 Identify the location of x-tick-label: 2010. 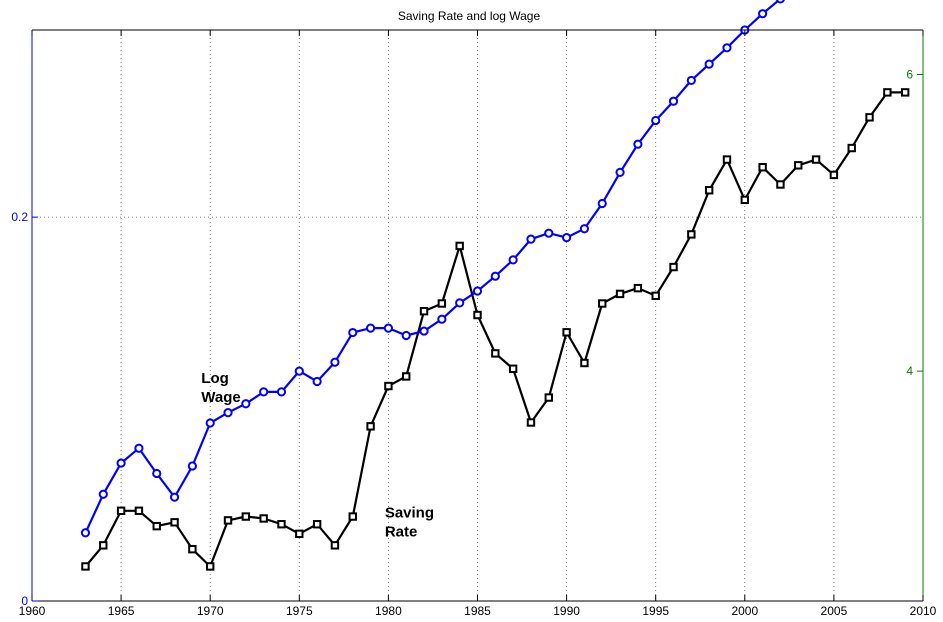
(923, 611).